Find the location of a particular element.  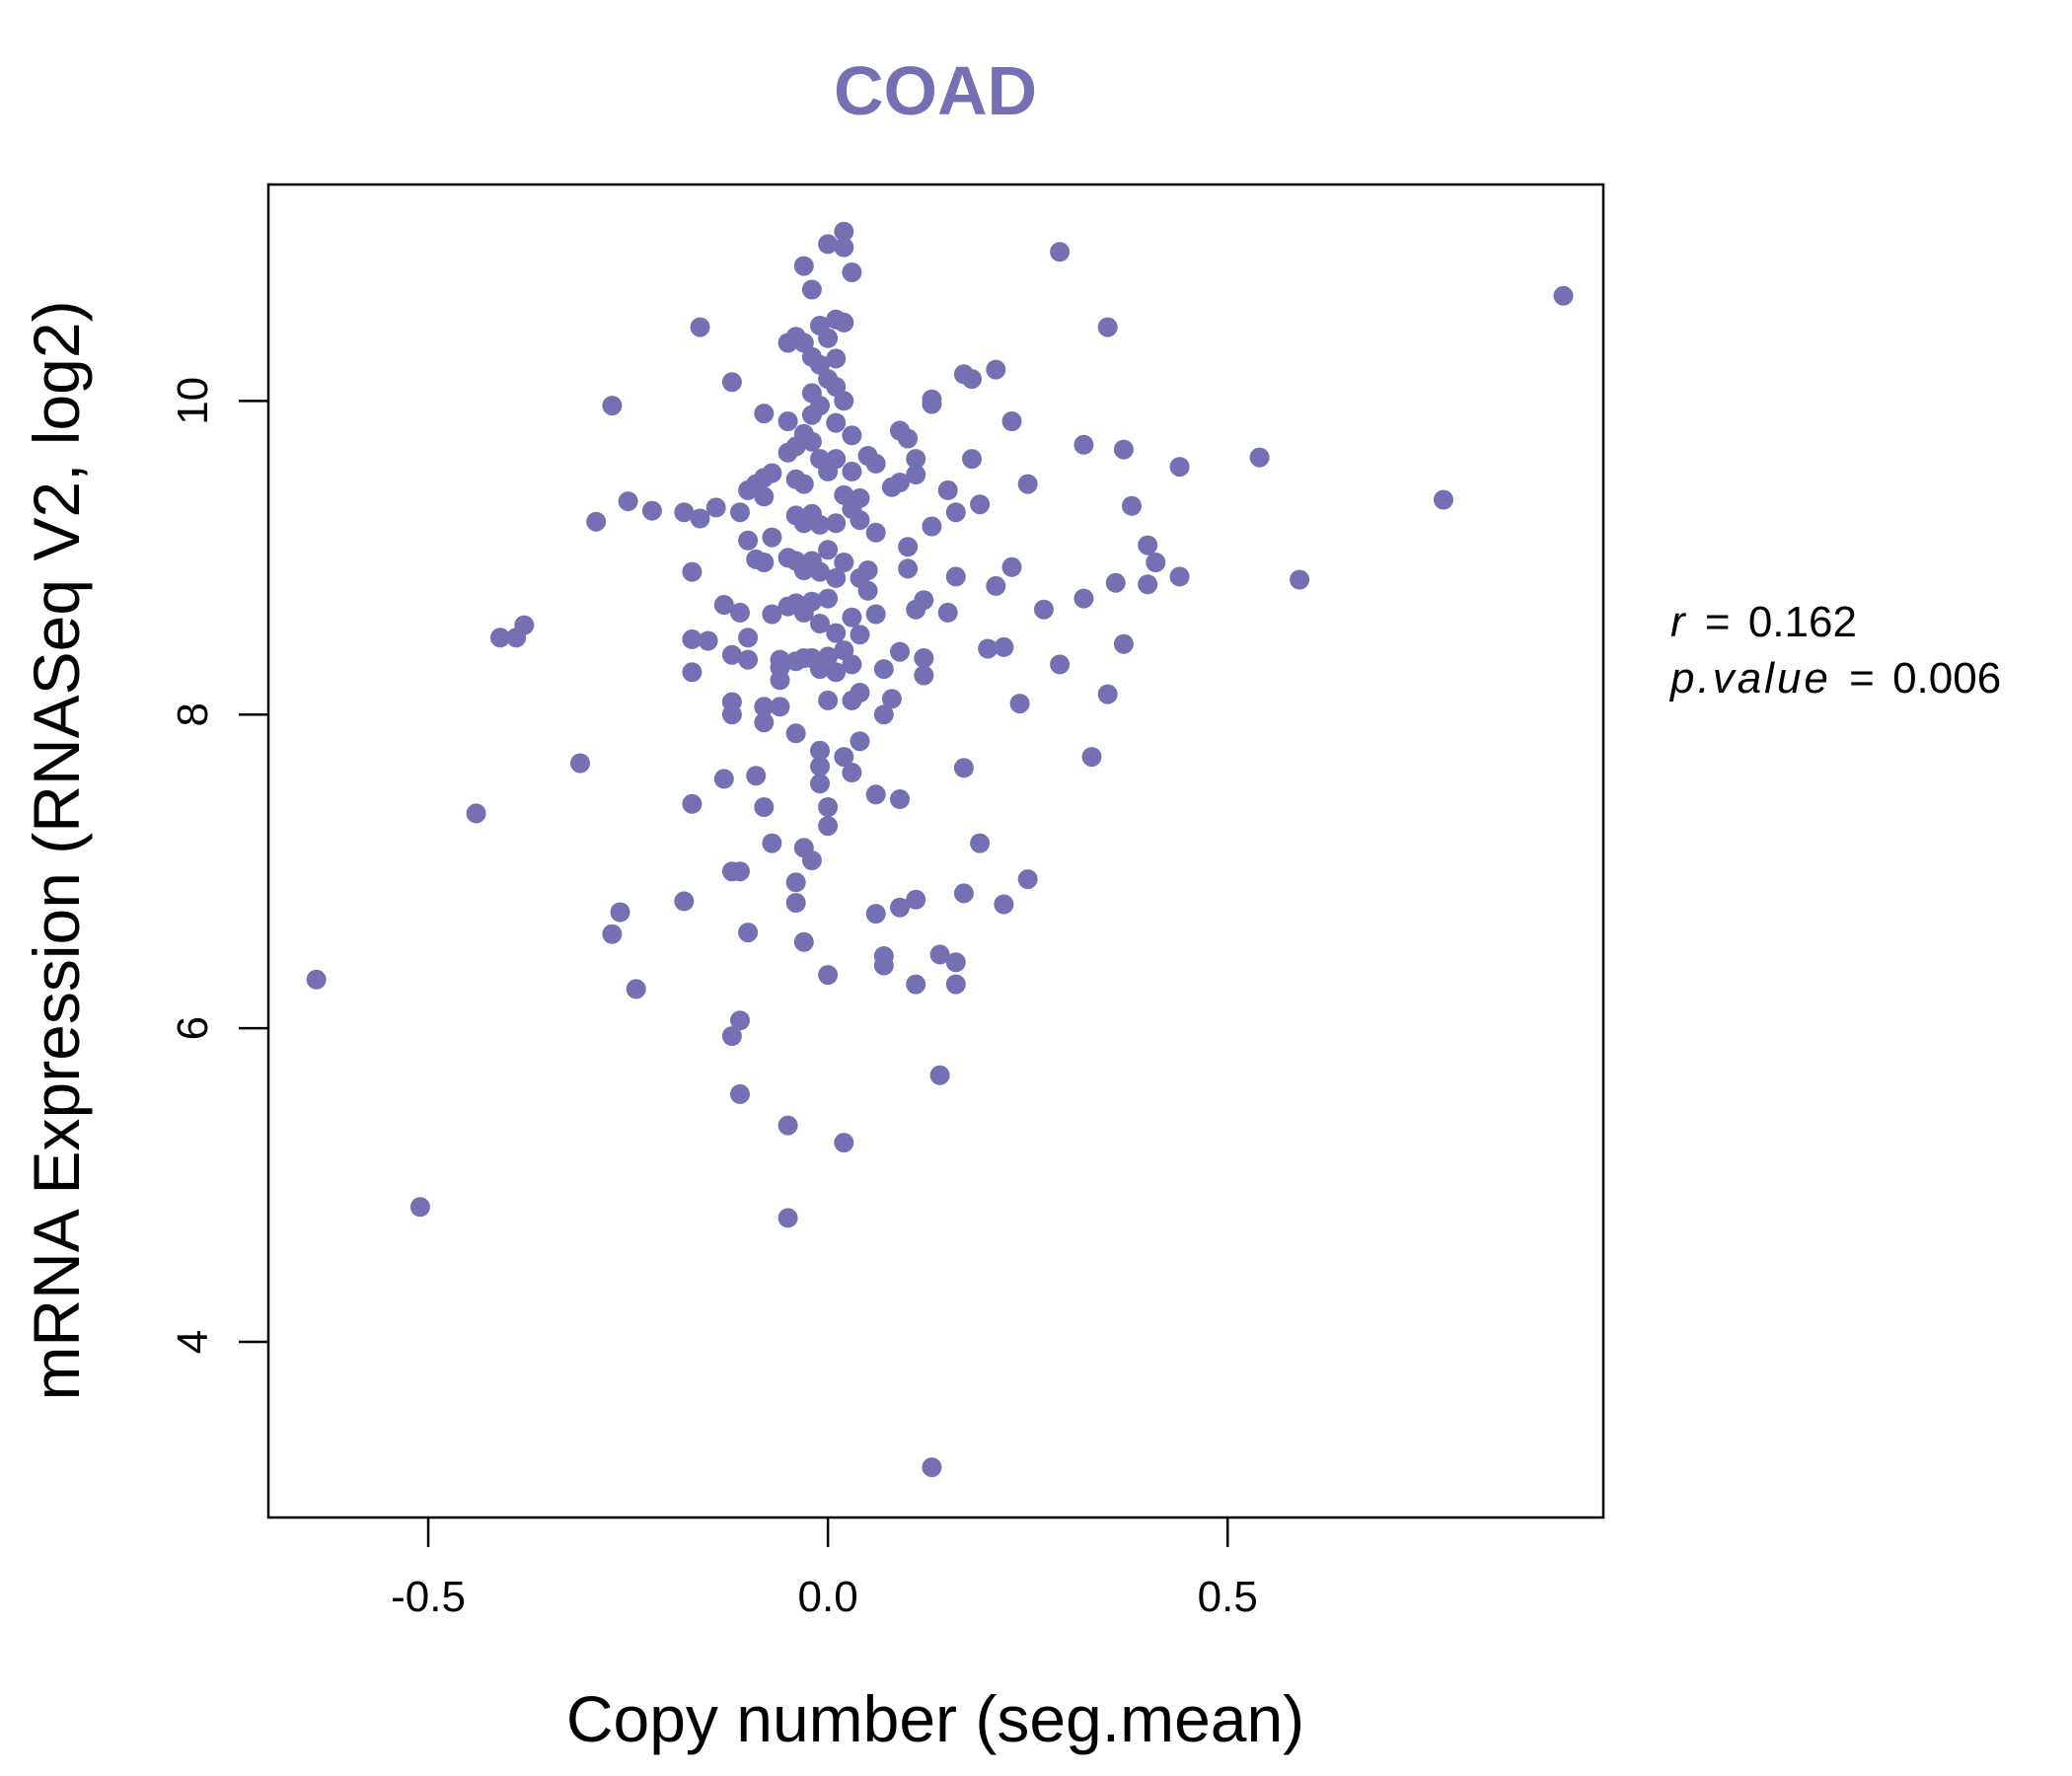

x-tick-label: -0.5 is located at coordinates (429, 1597).